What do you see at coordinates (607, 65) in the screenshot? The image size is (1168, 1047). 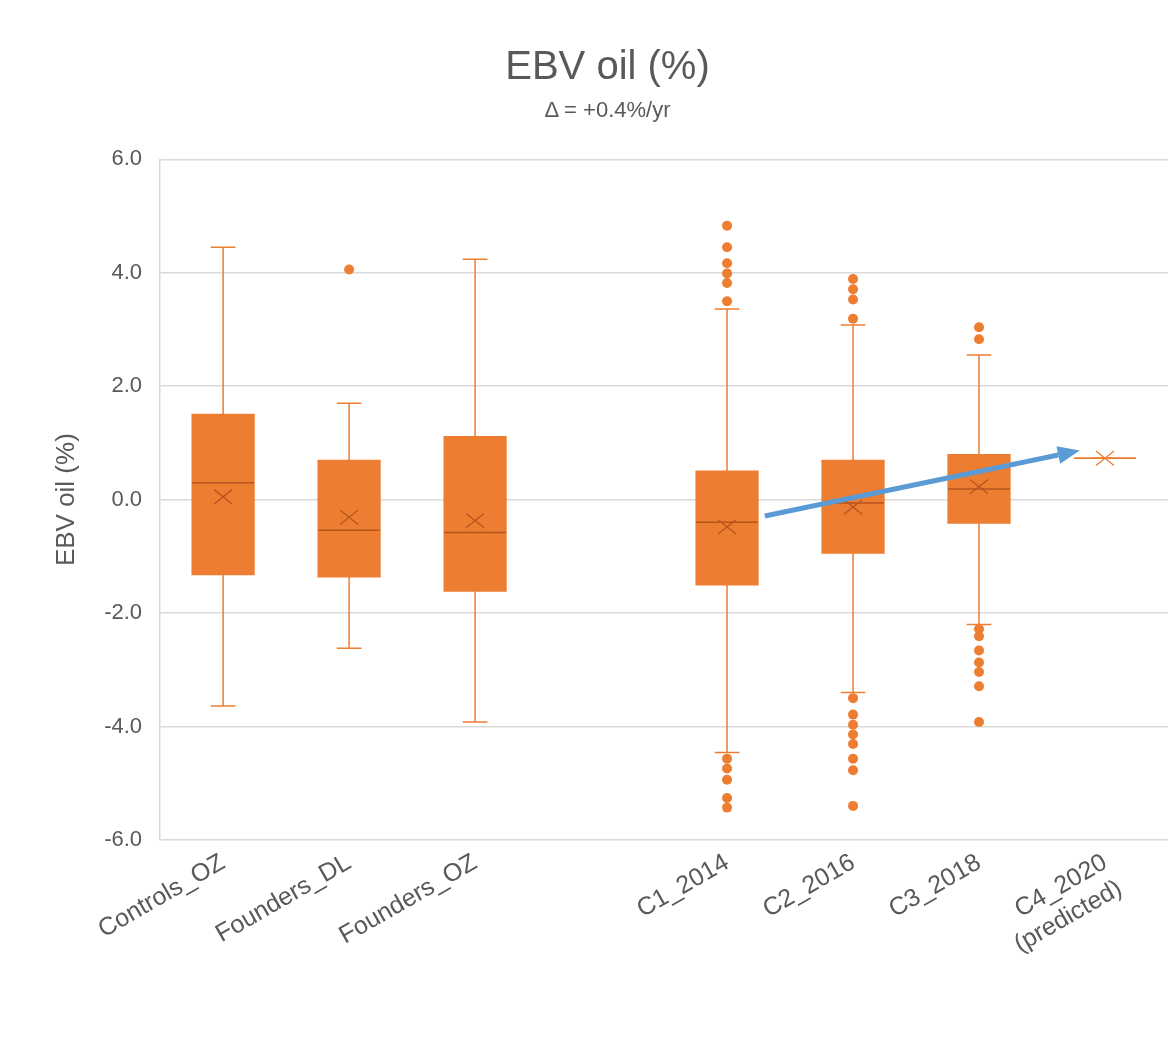 I see `chart-title: EBV oil (%)` at bounding box center [607, 65].